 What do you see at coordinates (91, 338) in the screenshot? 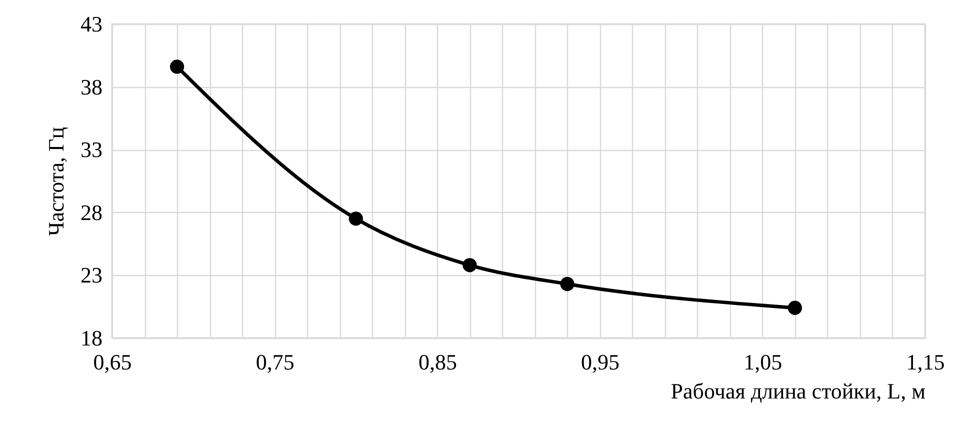
I see `y-tick-label: 18` at bounding box center [91, 338].